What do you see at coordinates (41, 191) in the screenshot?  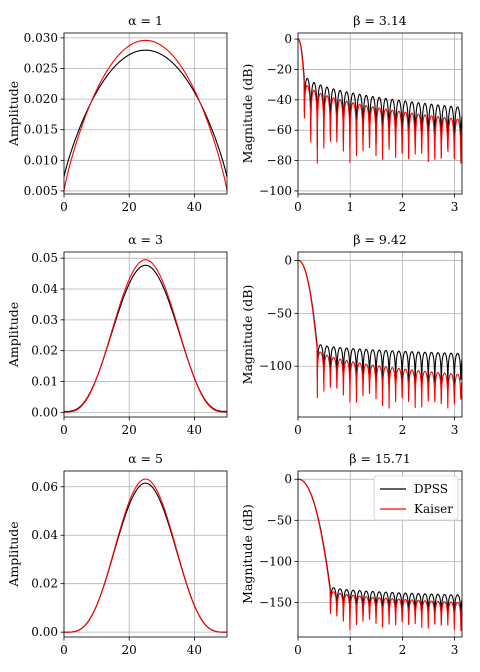 I see `y-tick-label: 0.005` at bounding box center [41, 191].